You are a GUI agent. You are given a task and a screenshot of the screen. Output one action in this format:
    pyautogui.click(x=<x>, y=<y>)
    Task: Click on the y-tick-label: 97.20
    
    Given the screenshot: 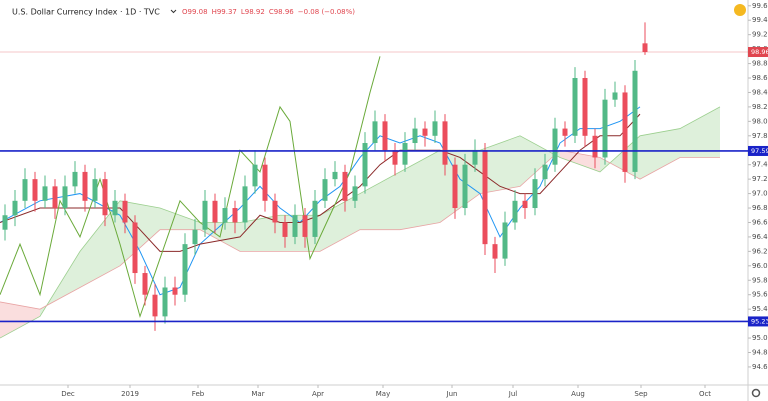 What is the action you would take?
    pyautogui.click(x=760, y=179)
    